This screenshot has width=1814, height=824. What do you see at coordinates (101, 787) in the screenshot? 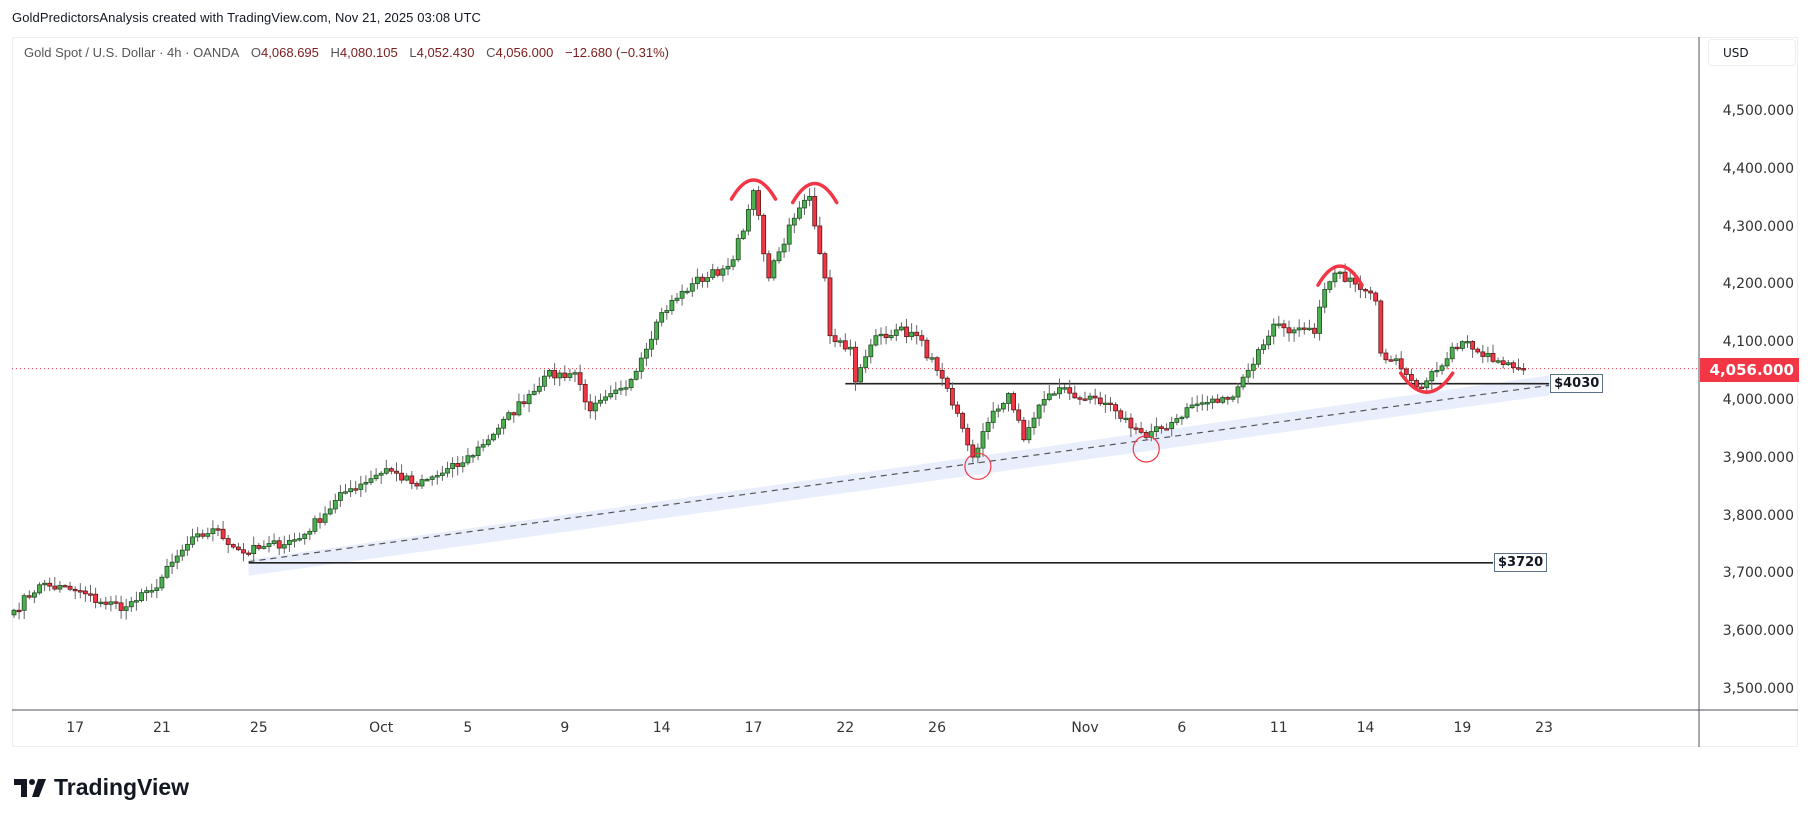
I see `tradingview-logo: TradingView` at bounding box center [101, 787].